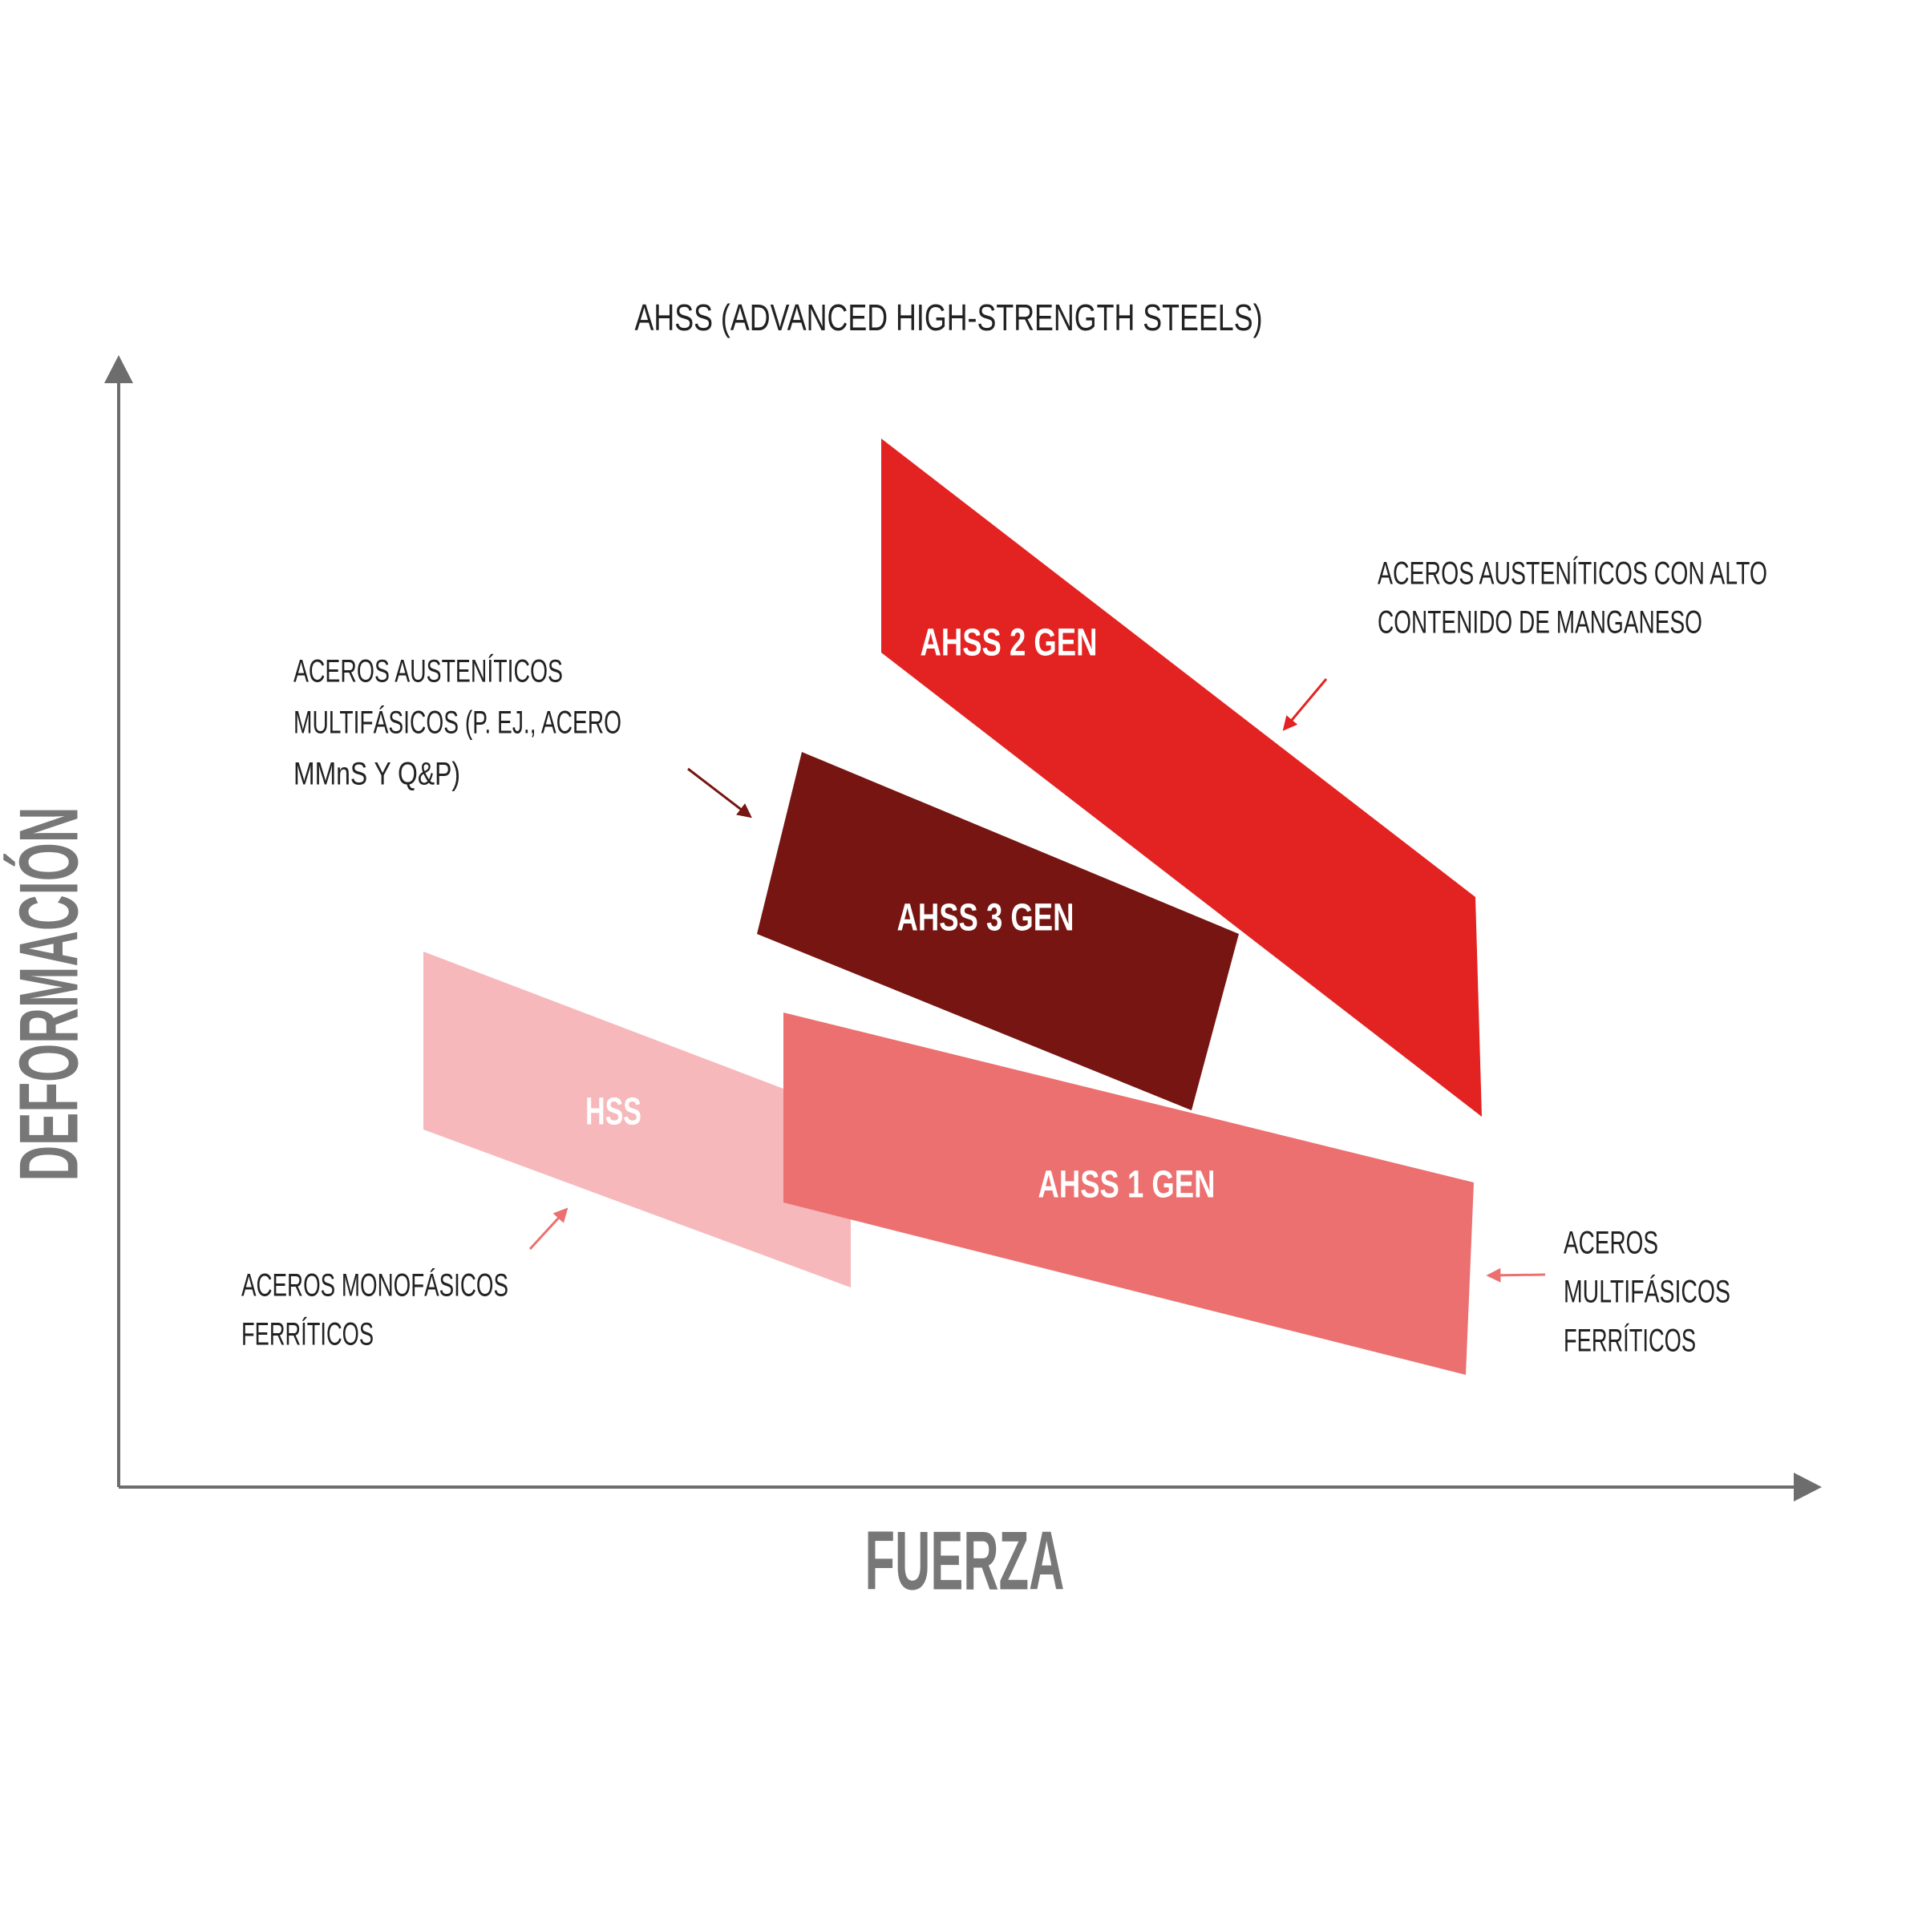 This screenshot has width=1910, height=1932. Describe the element at coordinates (428, 671) in the screenshot. I see `annotation-line: ACEROS AUSTENÍTICOS` at that location.